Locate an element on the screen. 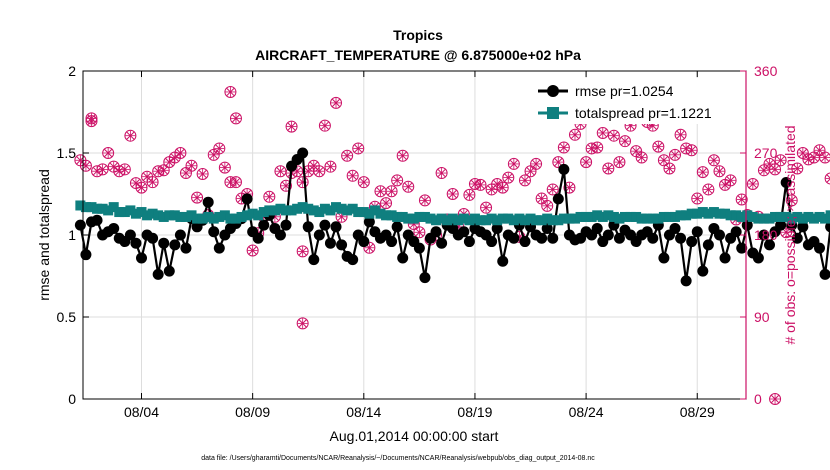  x-tick-label: 08/29 is located at coordinates (697, 412).